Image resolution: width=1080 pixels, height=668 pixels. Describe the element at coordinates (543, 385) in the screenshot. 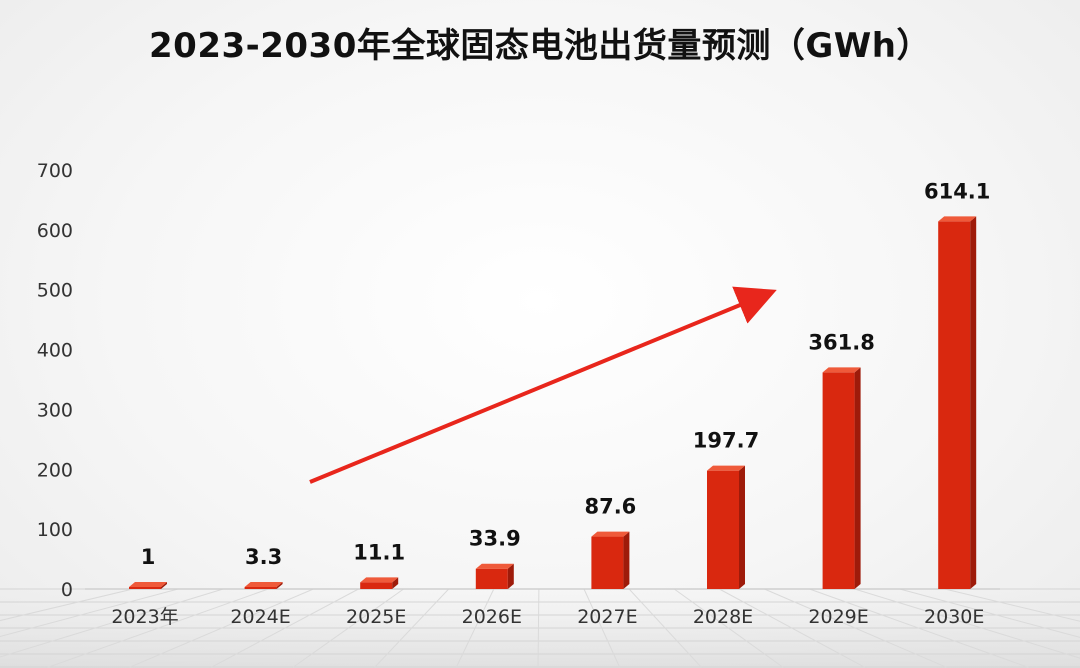

I see `trend-arrow` at that location.